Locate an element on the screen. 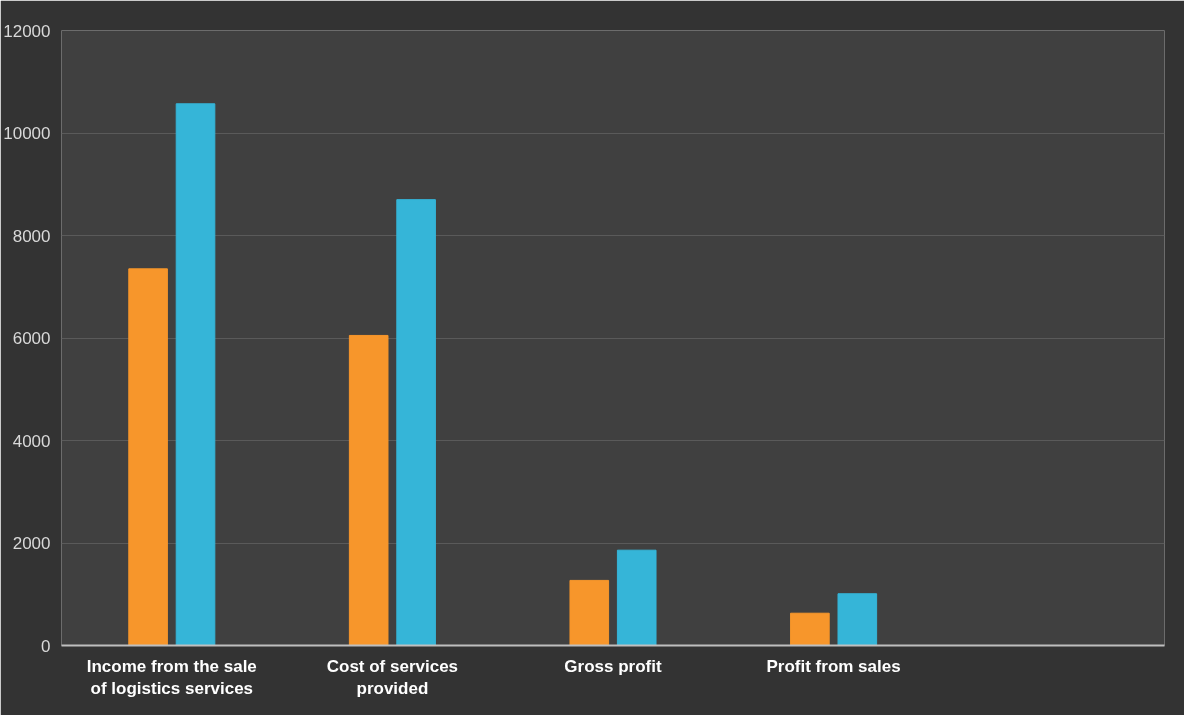 The width and height of the screenshot is (1184, 715). y-tick-label: 12000 is located at coordinates (27, 31).